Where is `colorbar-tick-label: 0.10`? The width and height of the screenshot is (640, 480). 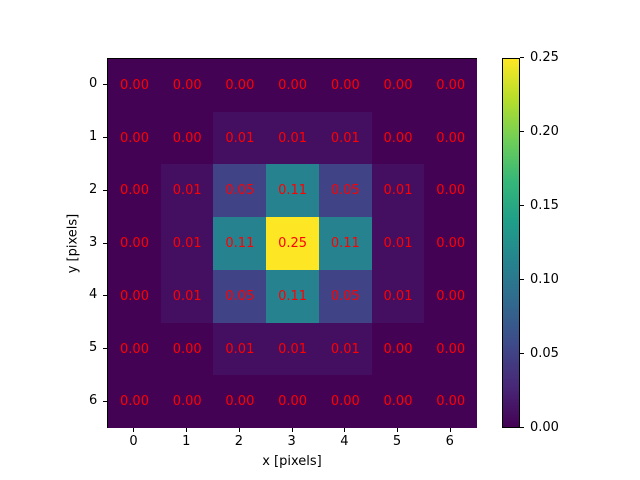
colorbar-tick-label: 0.10 is located at coordinates (544, 279).